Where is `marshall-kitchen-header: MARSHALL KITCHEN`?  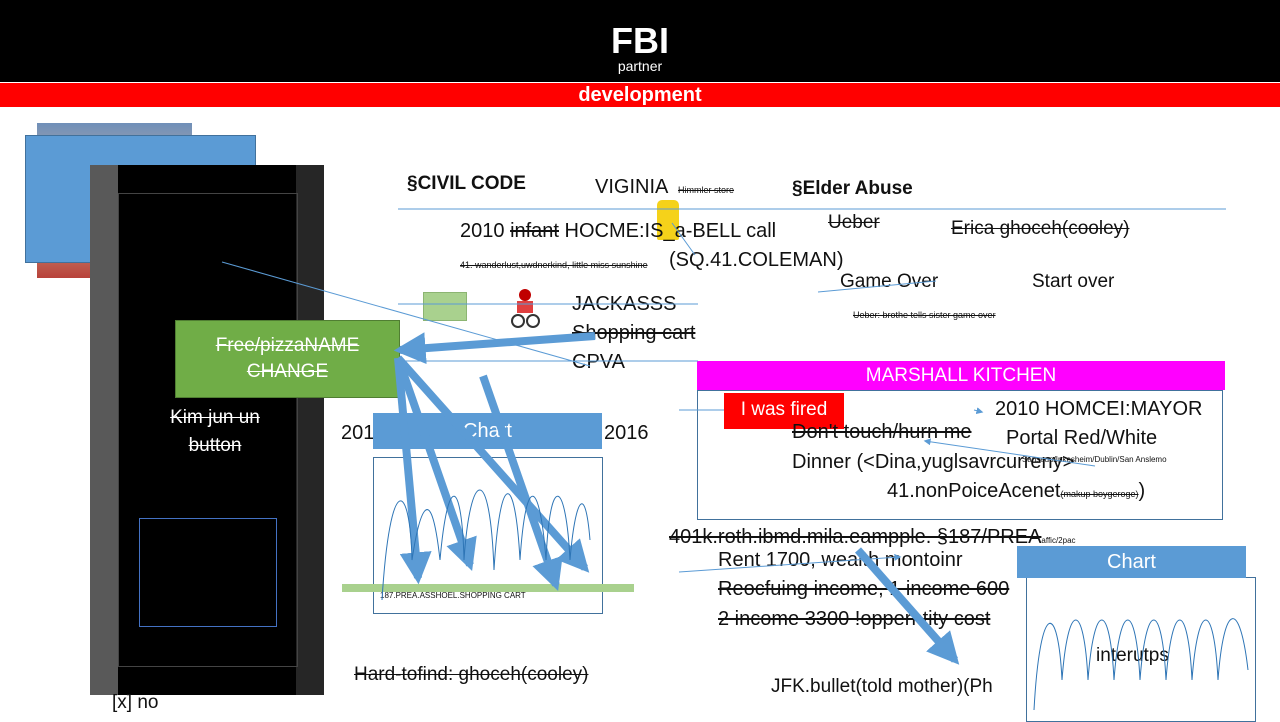
marshall-kitchen-header: MARSHALL KITCHEN is located at coordinates (961, 375).